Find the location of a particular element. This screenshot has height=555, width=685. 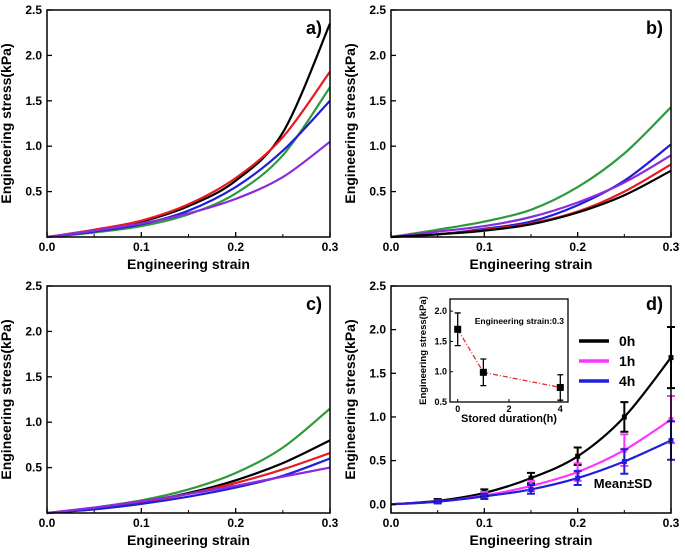

inset-y-tick-label: 1.5 is located at coordinates (440, 341).